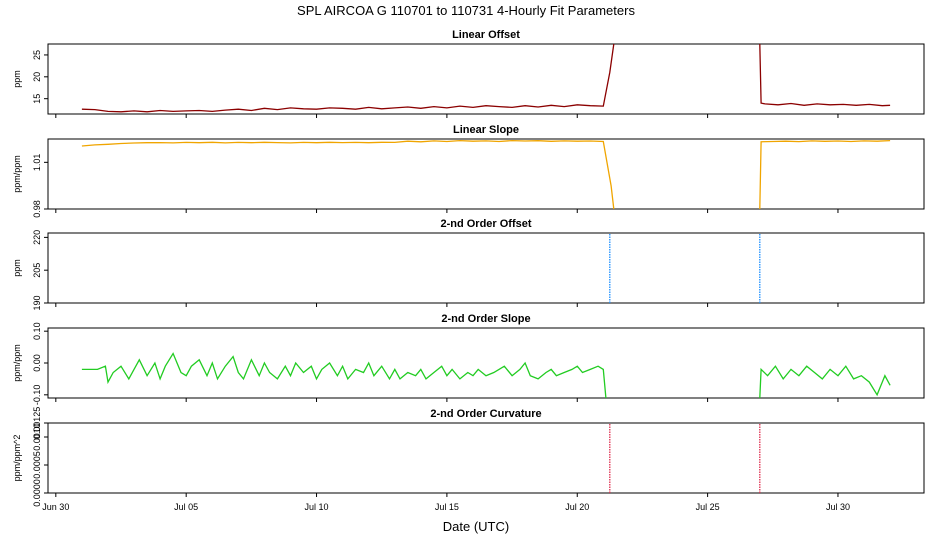 The height and width of the screenshot is (540, 936). Describe the element at coordinates (37, 363) in the screenshot. I see `y-tick-label: 0.00` at that location.